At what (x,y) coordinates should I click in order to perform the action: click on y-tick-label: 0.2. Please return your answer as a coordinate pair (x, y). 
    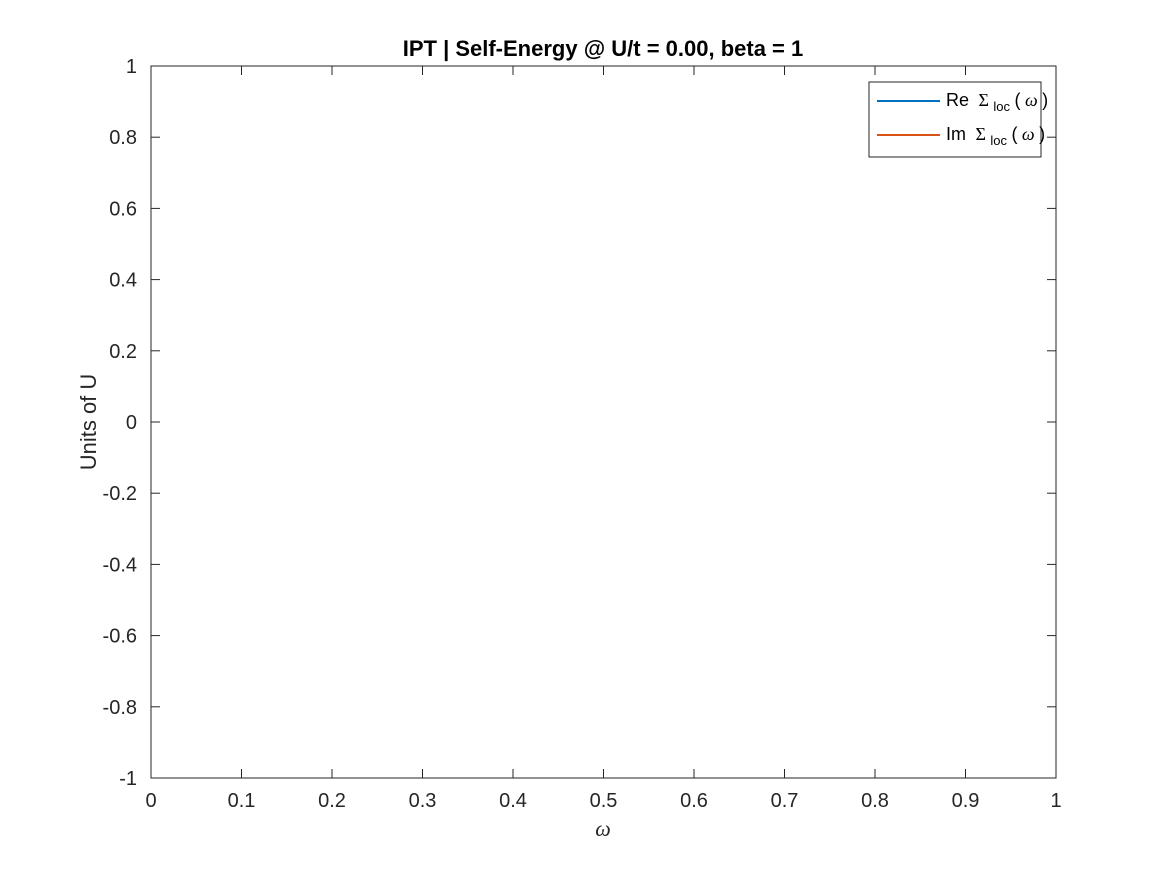
    Looking at the image, I should click on (123, 352).